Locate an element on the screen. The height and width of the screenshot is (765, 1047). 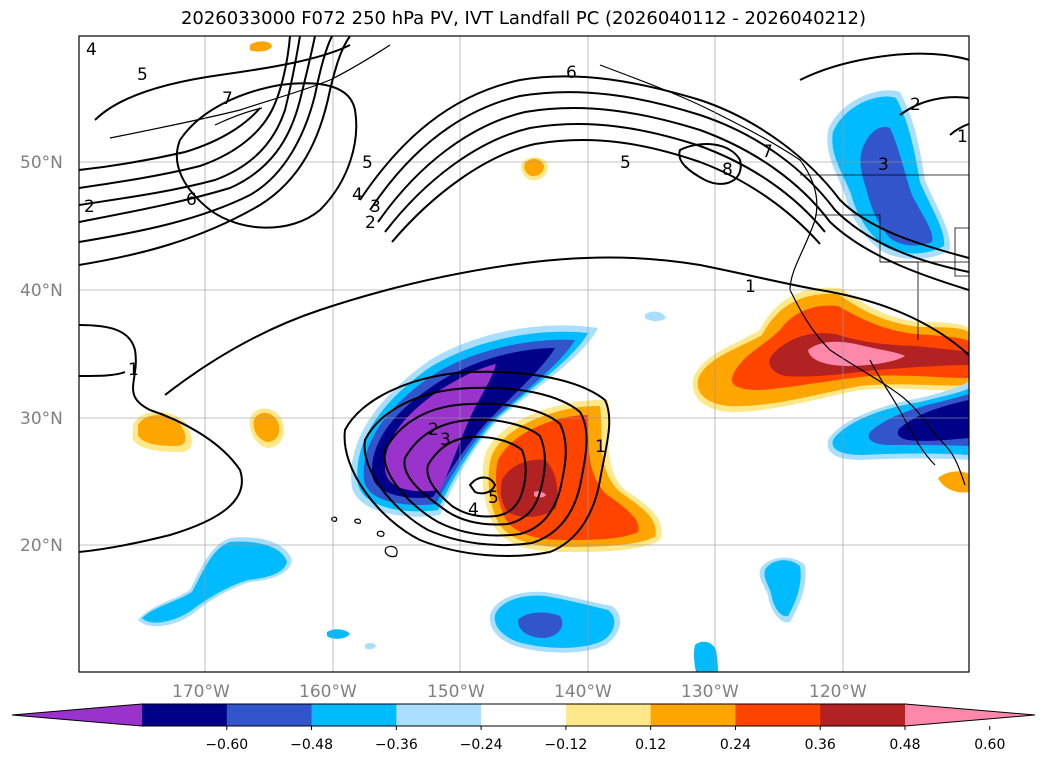
lat-label-50n: 50°N is located at coordinates (41, 163).